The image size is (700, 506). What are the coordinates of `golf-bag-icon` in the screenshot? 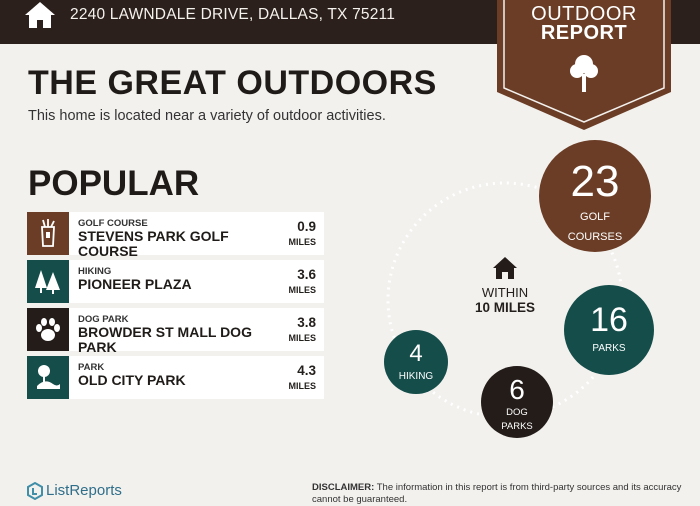 It's located at (48, 233).